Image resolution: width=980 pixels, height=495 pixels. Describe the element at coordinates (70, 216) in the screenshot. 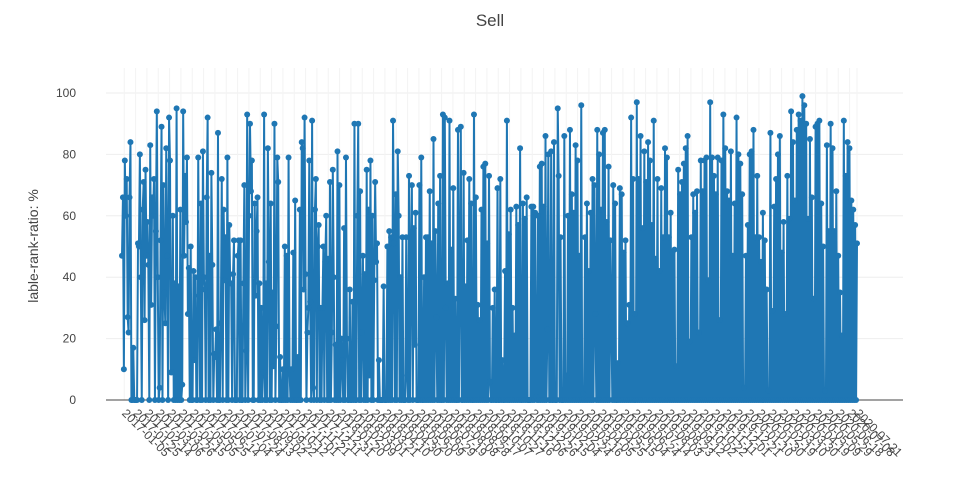

I see `y-tick-label: 60` at that location.